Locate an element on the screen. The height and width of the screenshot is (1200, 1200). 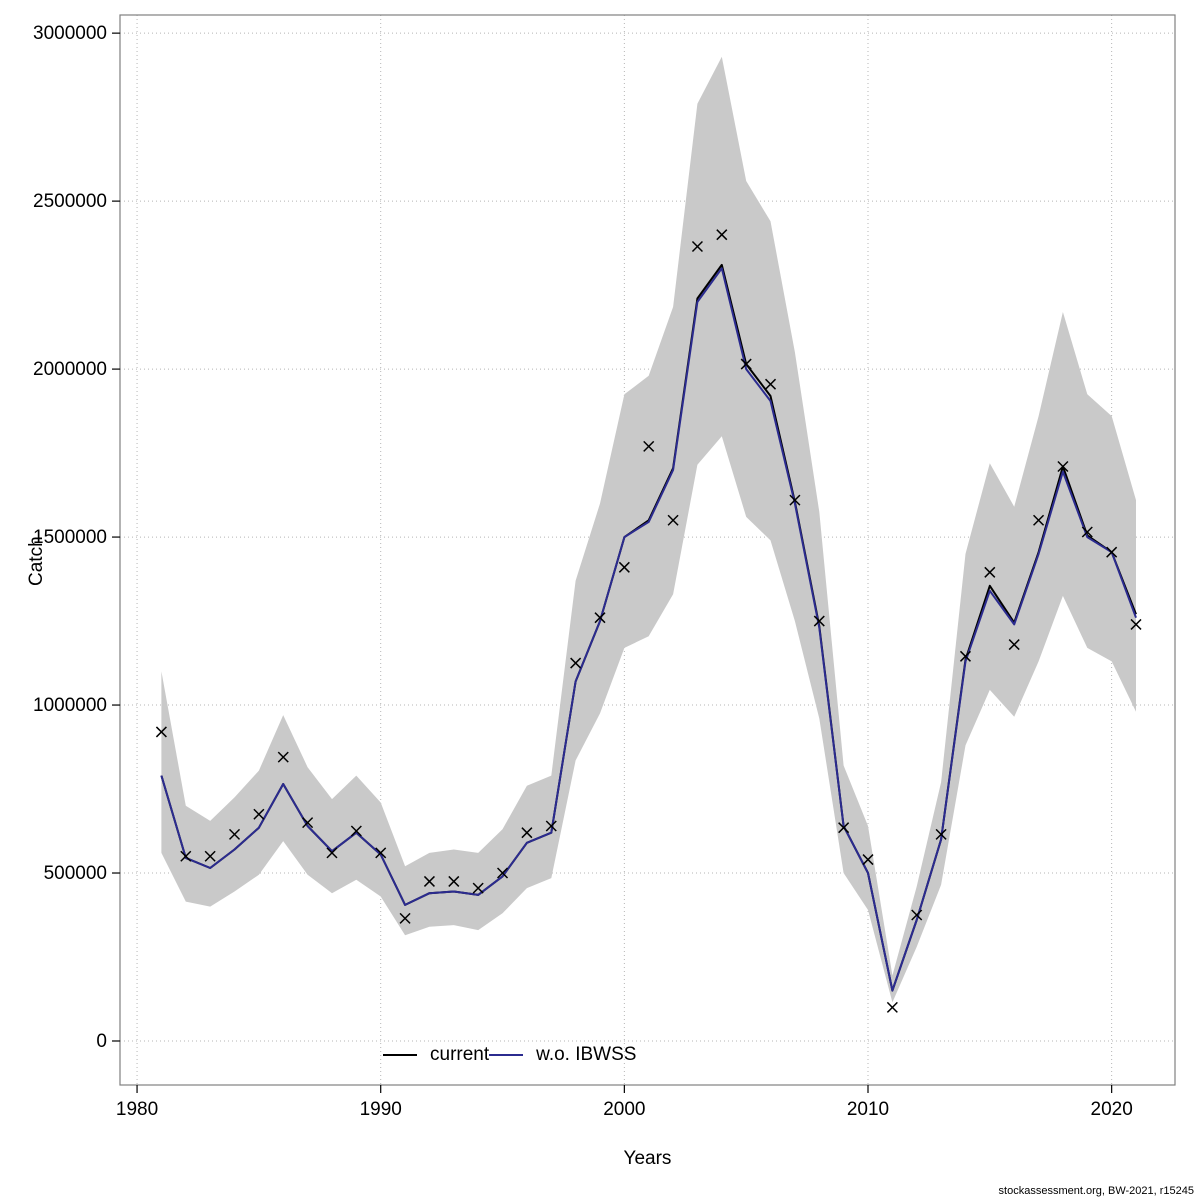
svg-text: 3000000 is located at coordinates (70, 33).